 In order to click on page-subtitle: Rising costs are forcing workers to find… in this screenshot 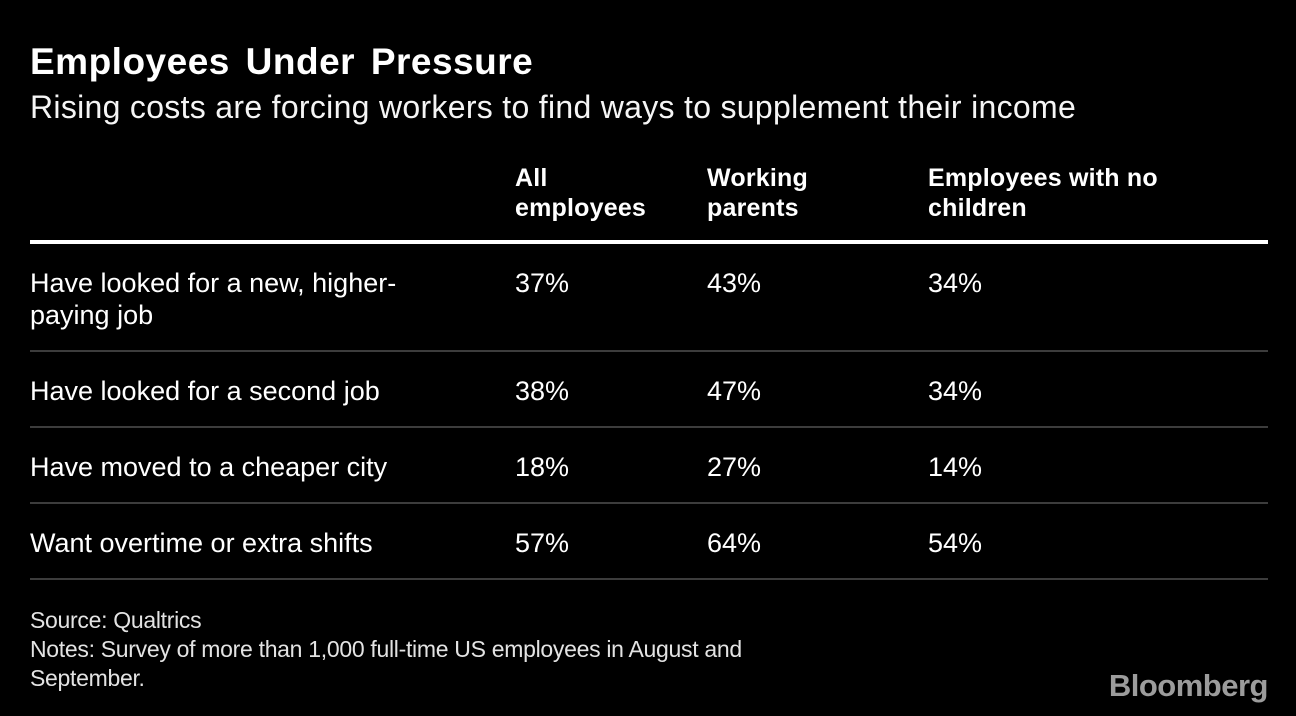, I will do `click(553, 106)`.